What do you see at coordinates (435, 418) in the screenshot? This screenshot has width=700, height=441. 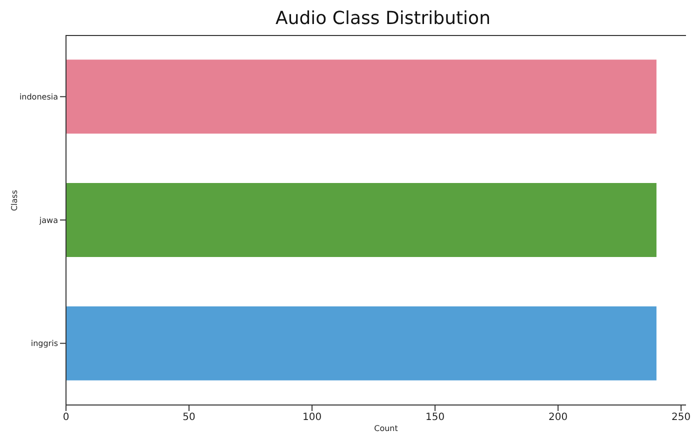 I see `x-tick-label: 150` at bounding box center [435, 418].